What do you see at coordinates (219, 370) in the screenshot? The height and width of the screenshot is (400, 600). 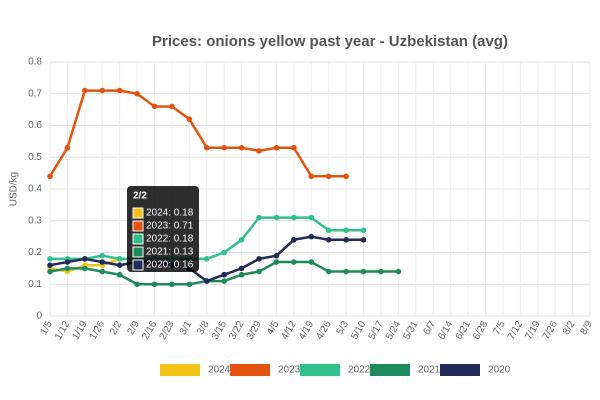 I see `legend-label: 2024` at bounding box center [219, 370].